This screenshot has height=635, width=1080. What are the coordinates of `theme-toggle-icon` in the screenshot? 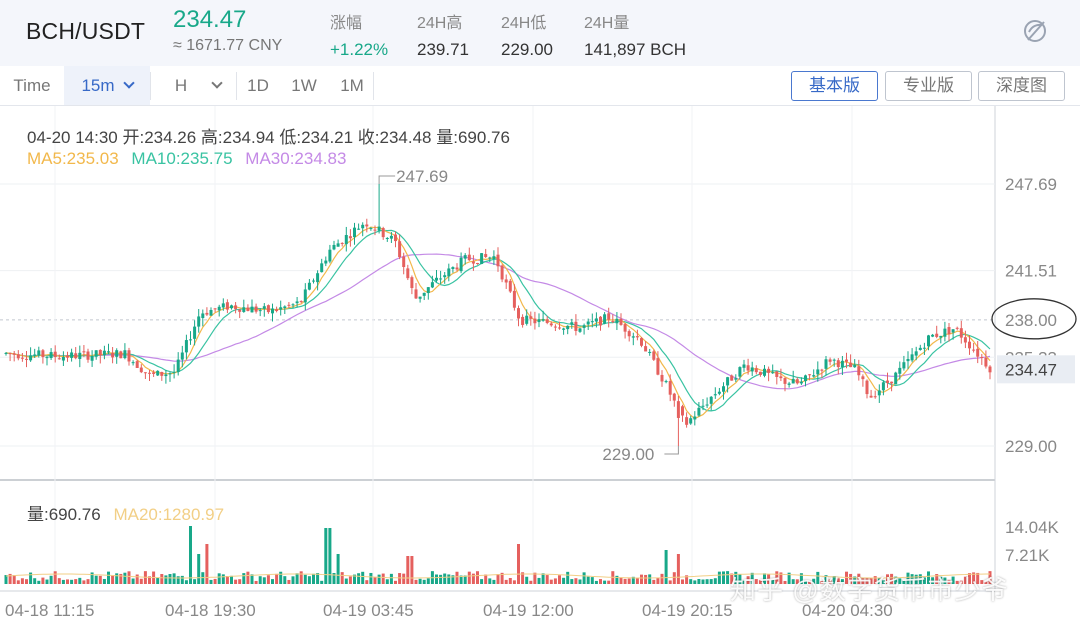 It's located at (1035, 31).